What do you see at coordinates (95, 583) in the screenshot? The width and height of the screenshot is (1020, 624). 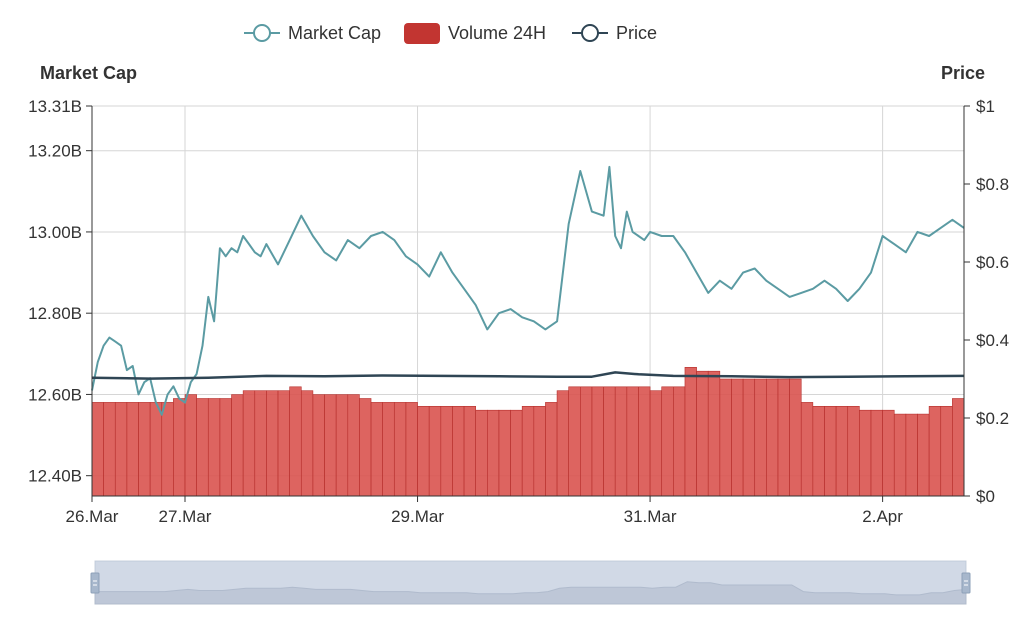 I see `zoom-handle-left` at bounding box center [95, 583].